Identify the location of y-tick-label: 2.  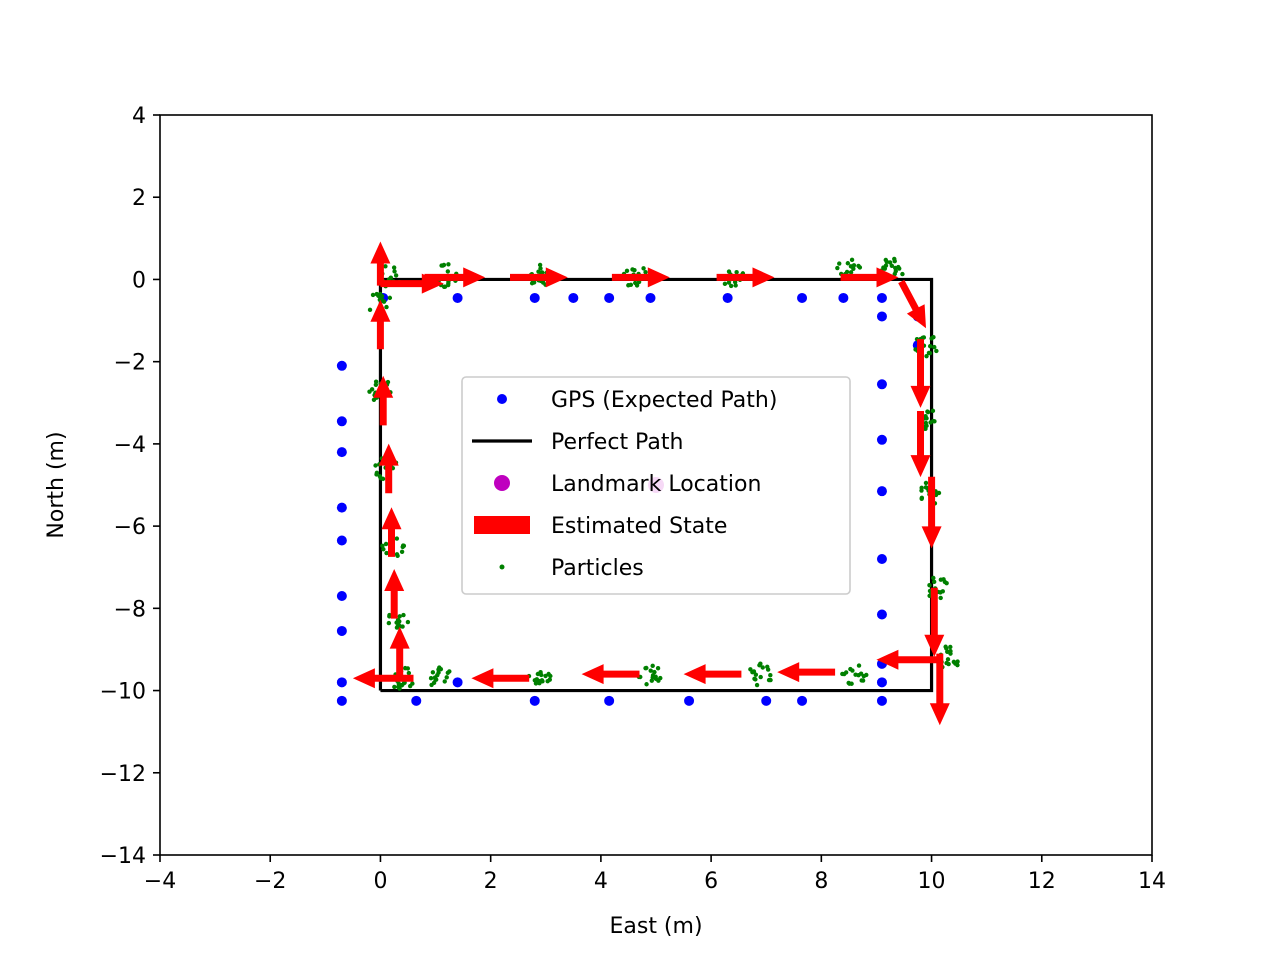
(139, 198).